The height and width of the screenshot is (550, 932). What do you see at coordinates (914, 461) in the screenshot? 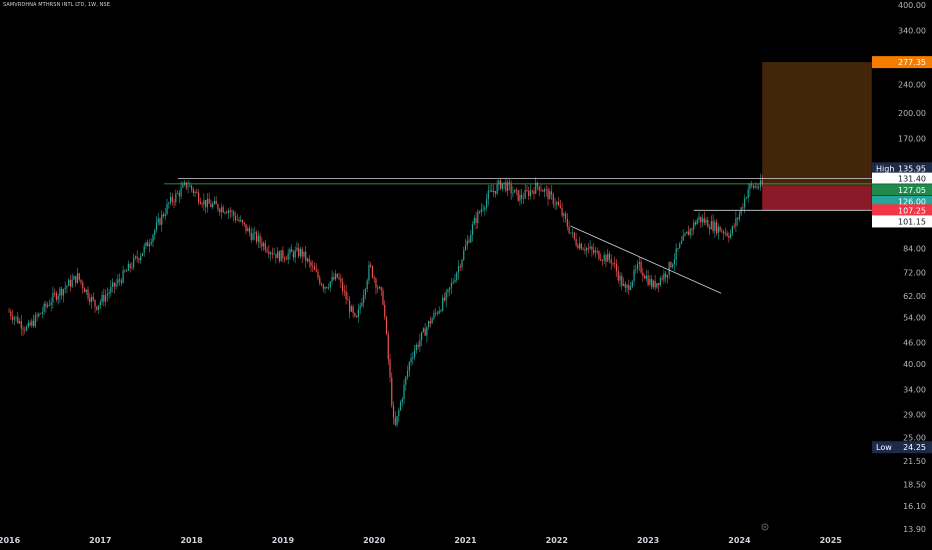
I see `price-tick-label: 21.50` at bounding box center [914, 461].